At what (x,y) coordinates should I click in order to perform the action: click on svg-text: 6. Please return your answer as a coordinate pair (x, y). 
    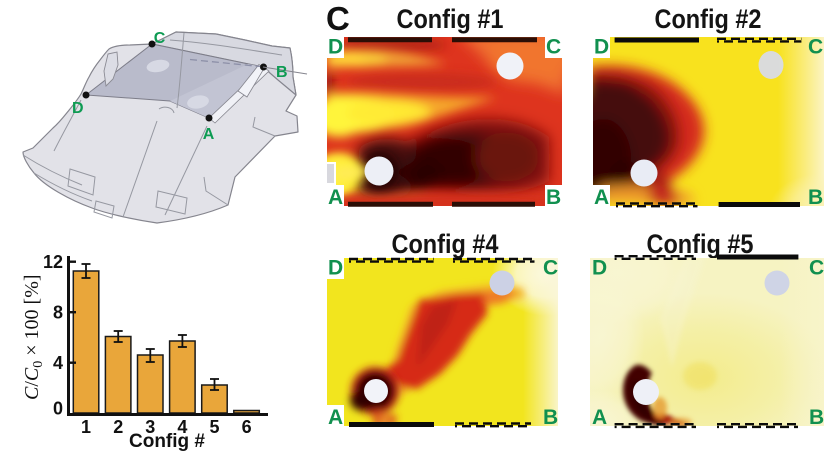
    Looking at the image, I should click on (247, 427).